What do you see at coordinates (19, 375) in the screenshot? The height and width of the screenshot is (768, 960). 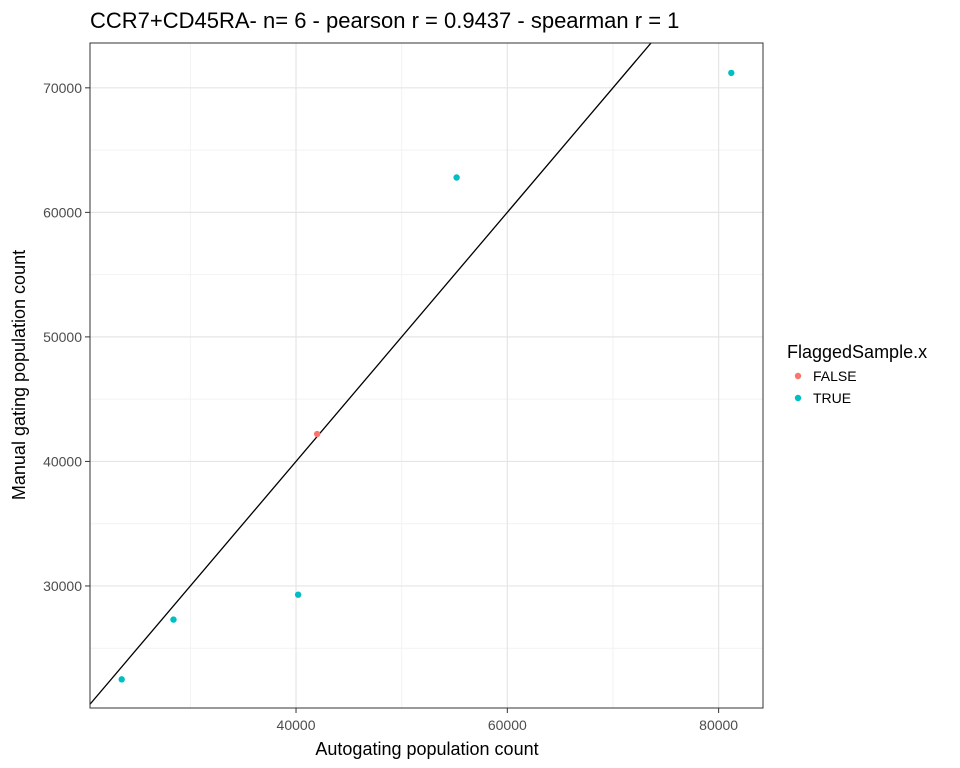 I see `y-axis-title: Manual gating population count` at bounding box center [19, 375].